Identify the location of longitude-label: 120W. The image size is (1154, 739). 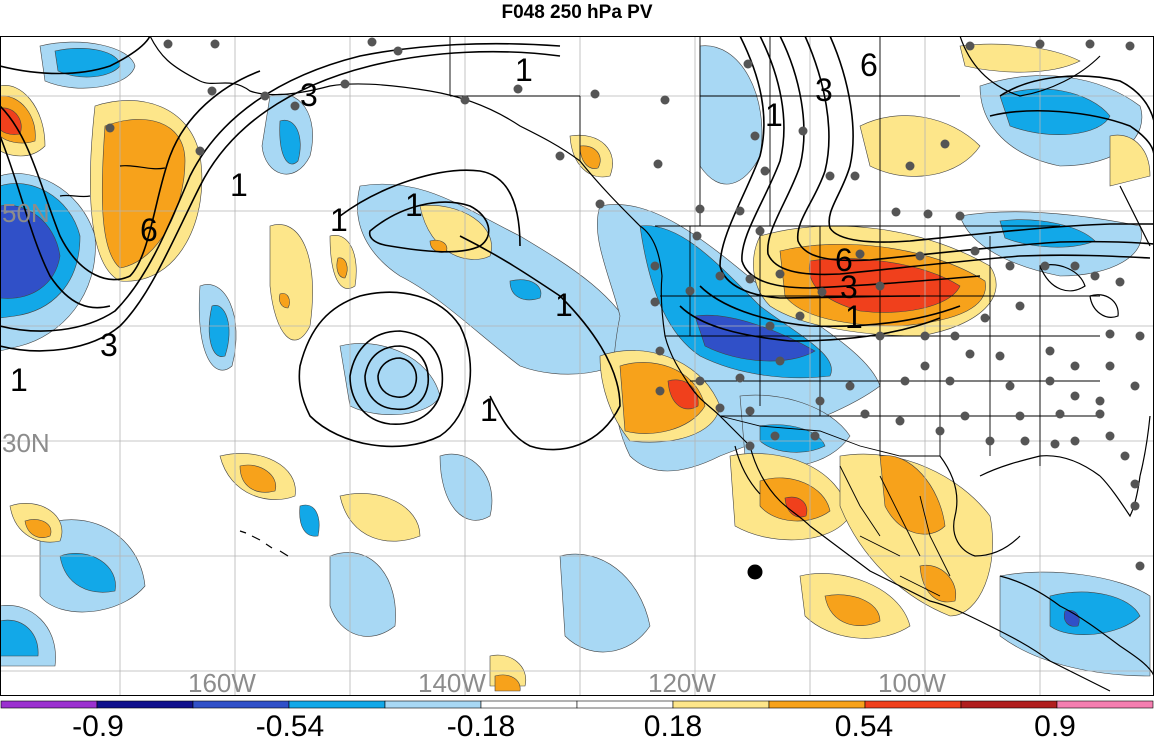
(682, 682).